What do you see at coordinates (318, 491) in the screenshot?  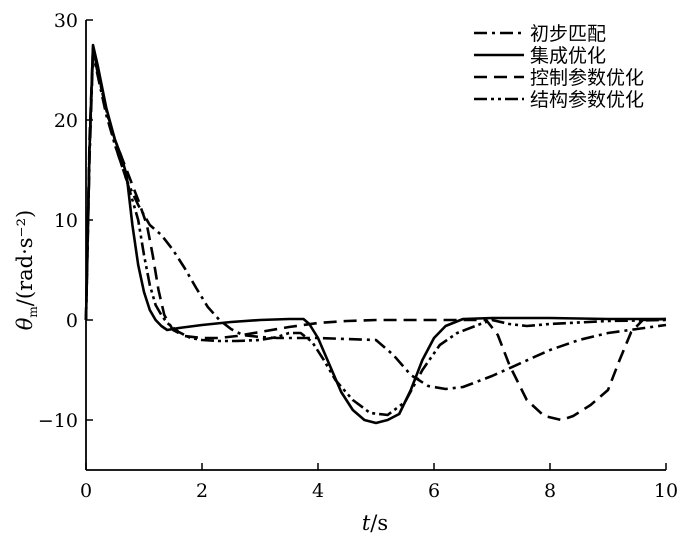 I see `x-tick-label: 4` at bounding box center [318, 491].